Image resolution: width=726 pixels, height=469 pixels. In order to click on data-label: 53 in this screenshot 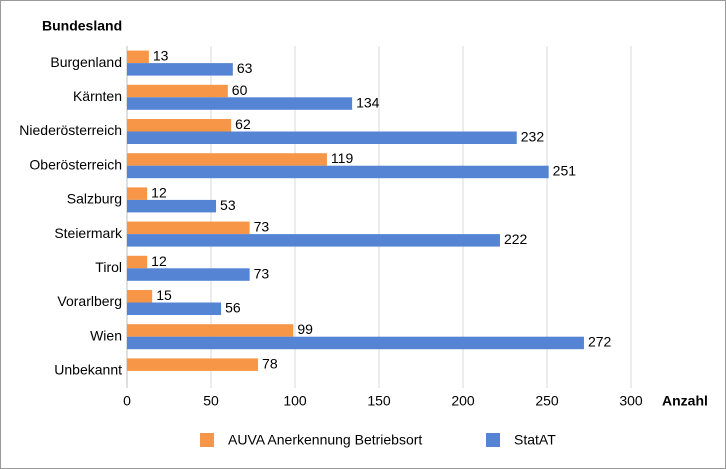, I will do `click(228, 205)`.